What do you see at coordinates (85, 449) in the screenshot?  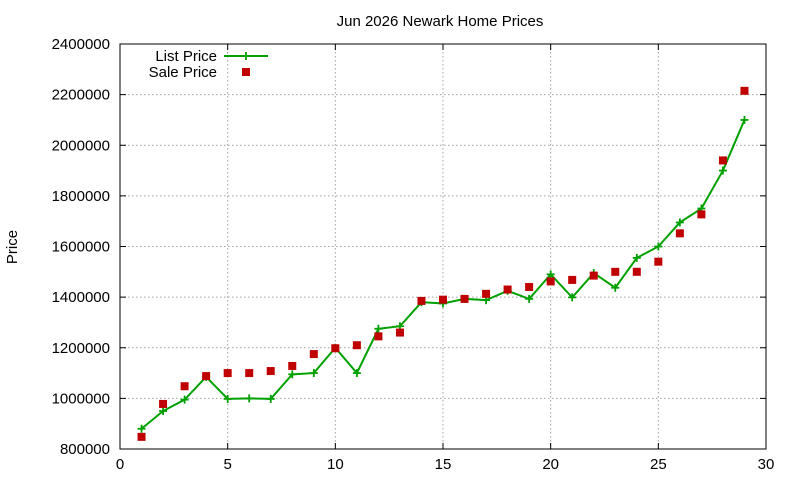 I see `y-tick-label: 800000` at bounding box center [85, 449].